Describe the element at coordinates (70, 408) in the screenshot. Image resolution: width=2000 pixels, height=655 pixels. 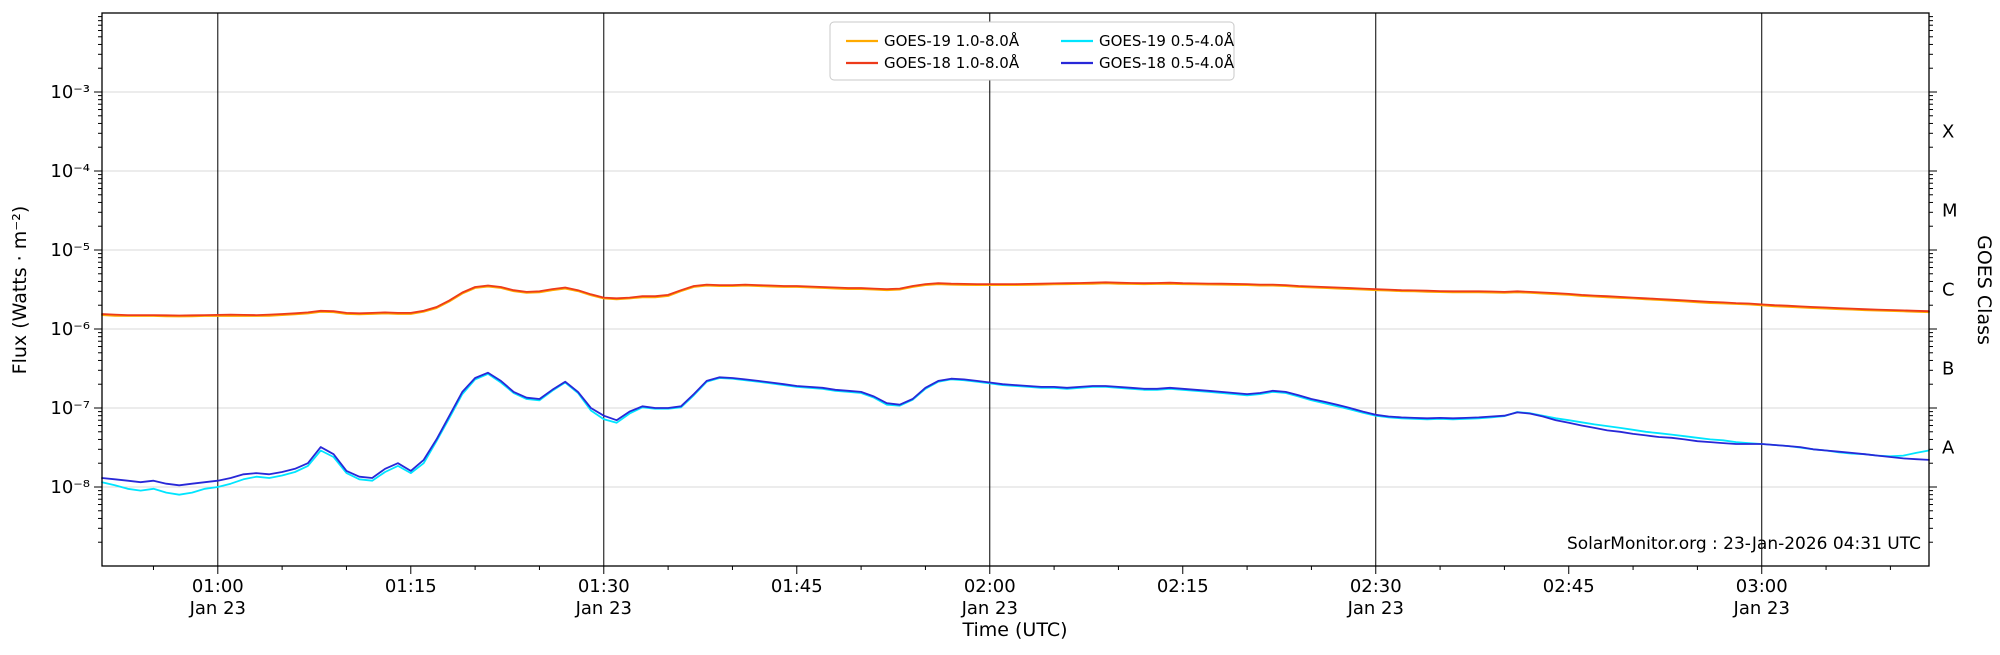
I see `y-tick-label: 10⁻⁷` at that location.